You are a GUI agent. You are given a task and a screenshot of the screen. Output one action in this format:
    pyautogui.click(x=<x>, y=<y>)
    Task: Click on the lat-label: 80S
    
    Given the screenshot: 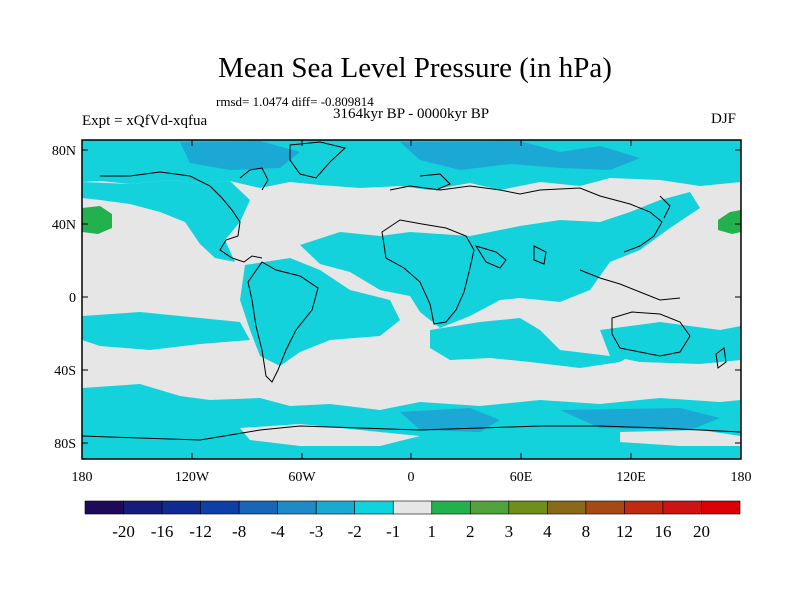 What is the action you would take?
    pyautogui.click(x=65, y=444)
    